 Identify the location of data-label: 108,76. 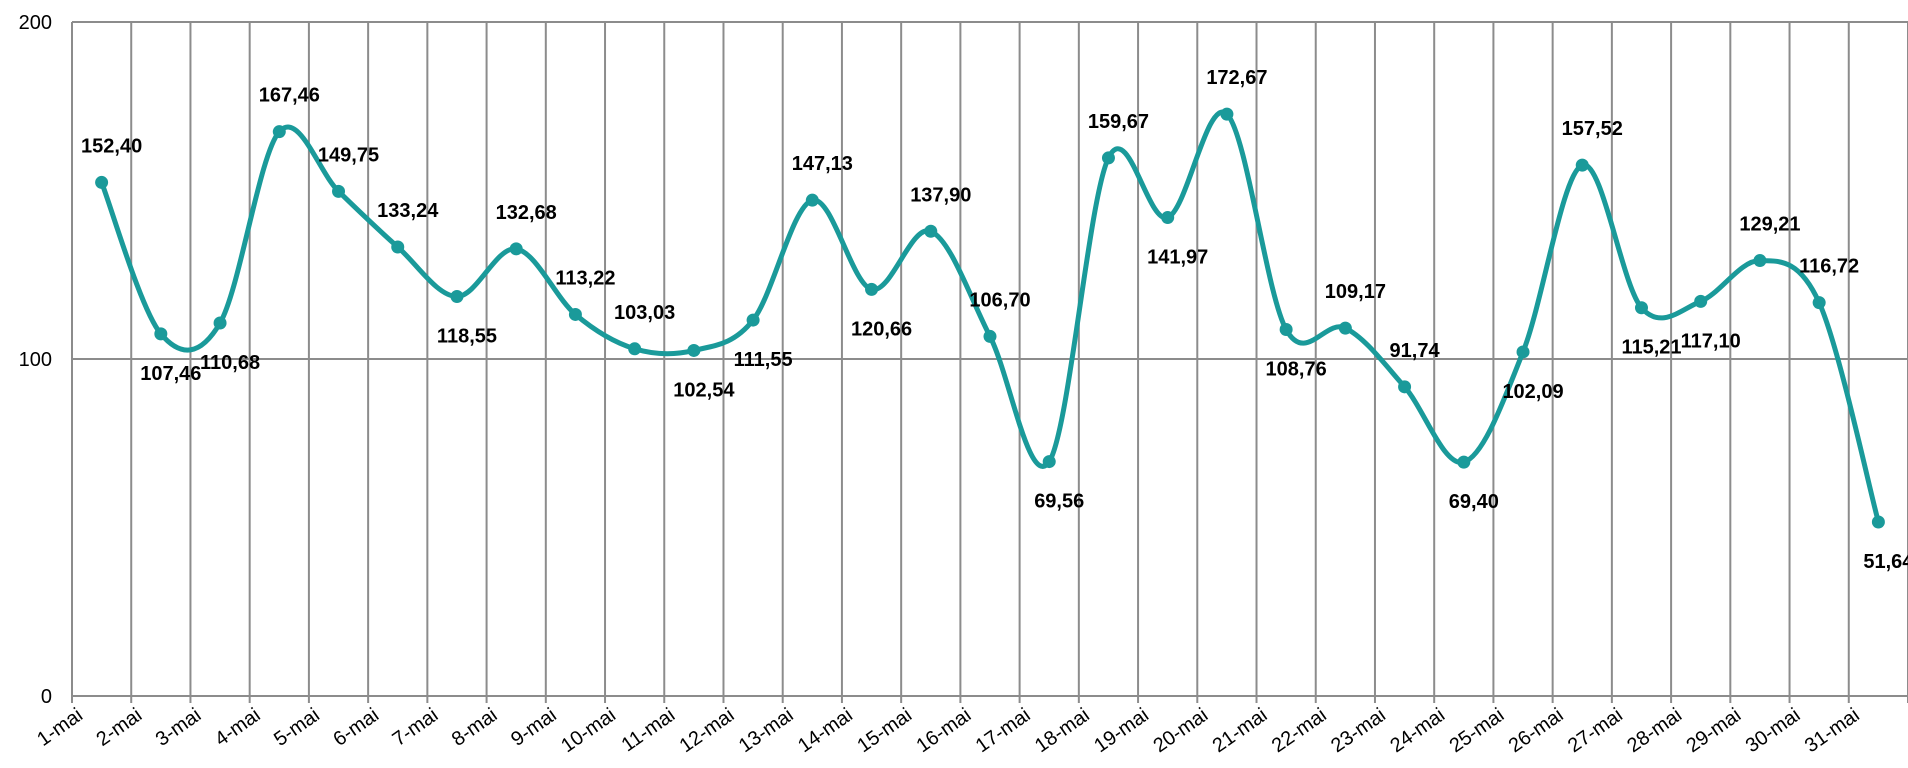
(1296, 369).